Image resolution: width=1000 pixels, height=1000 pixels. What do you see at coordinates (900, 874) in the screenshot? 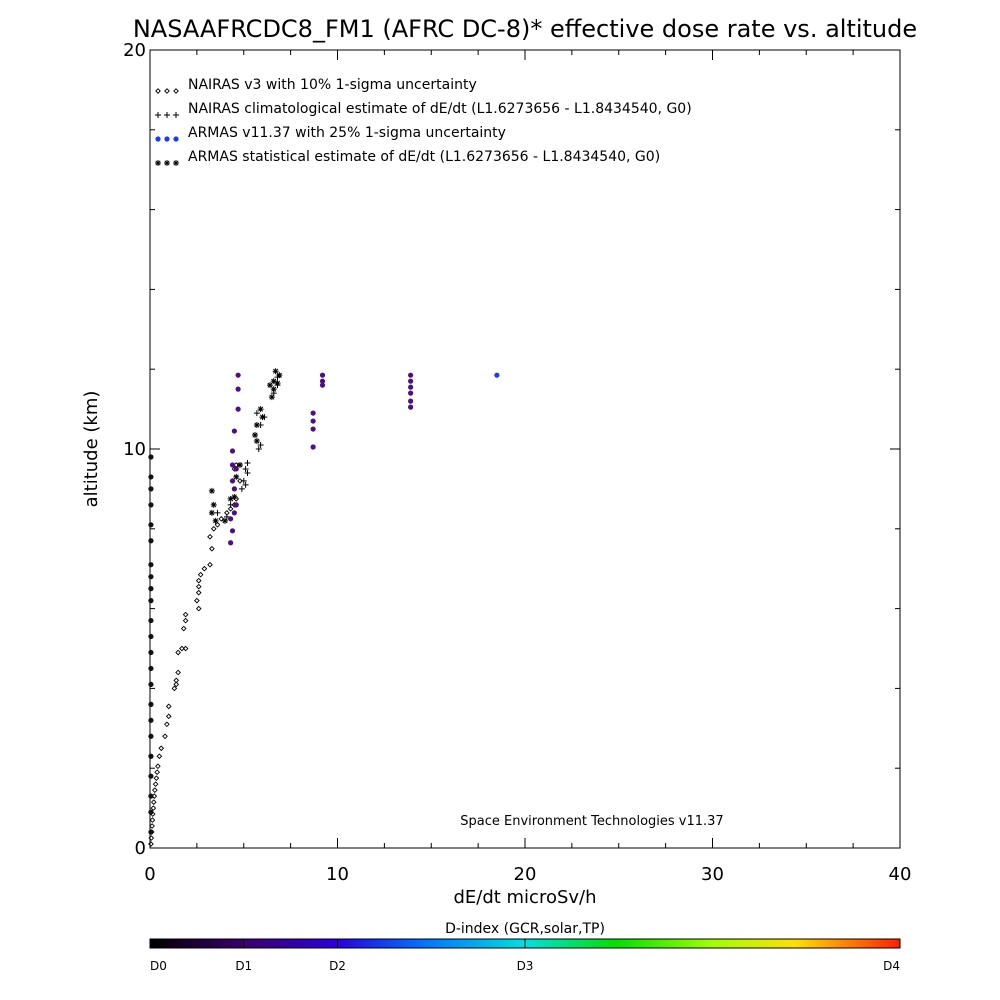
I see `x-tick-label: 40` at bounding box center [900, 874].